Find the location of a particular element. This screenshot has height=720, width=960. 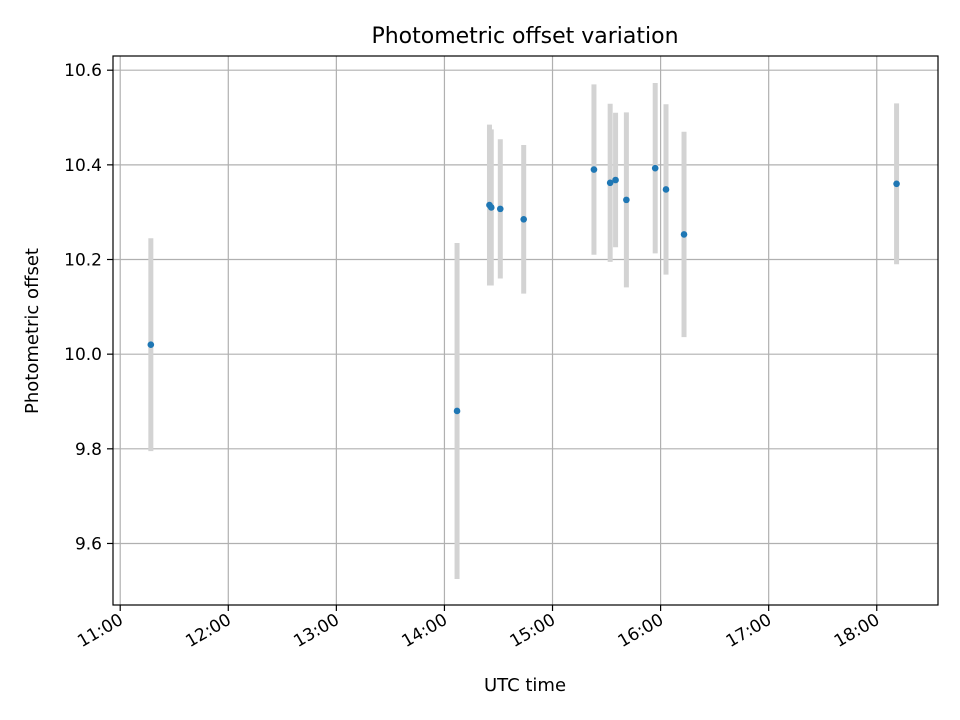

y-tick-label: 9.8 is located at coordinates (88, 450).